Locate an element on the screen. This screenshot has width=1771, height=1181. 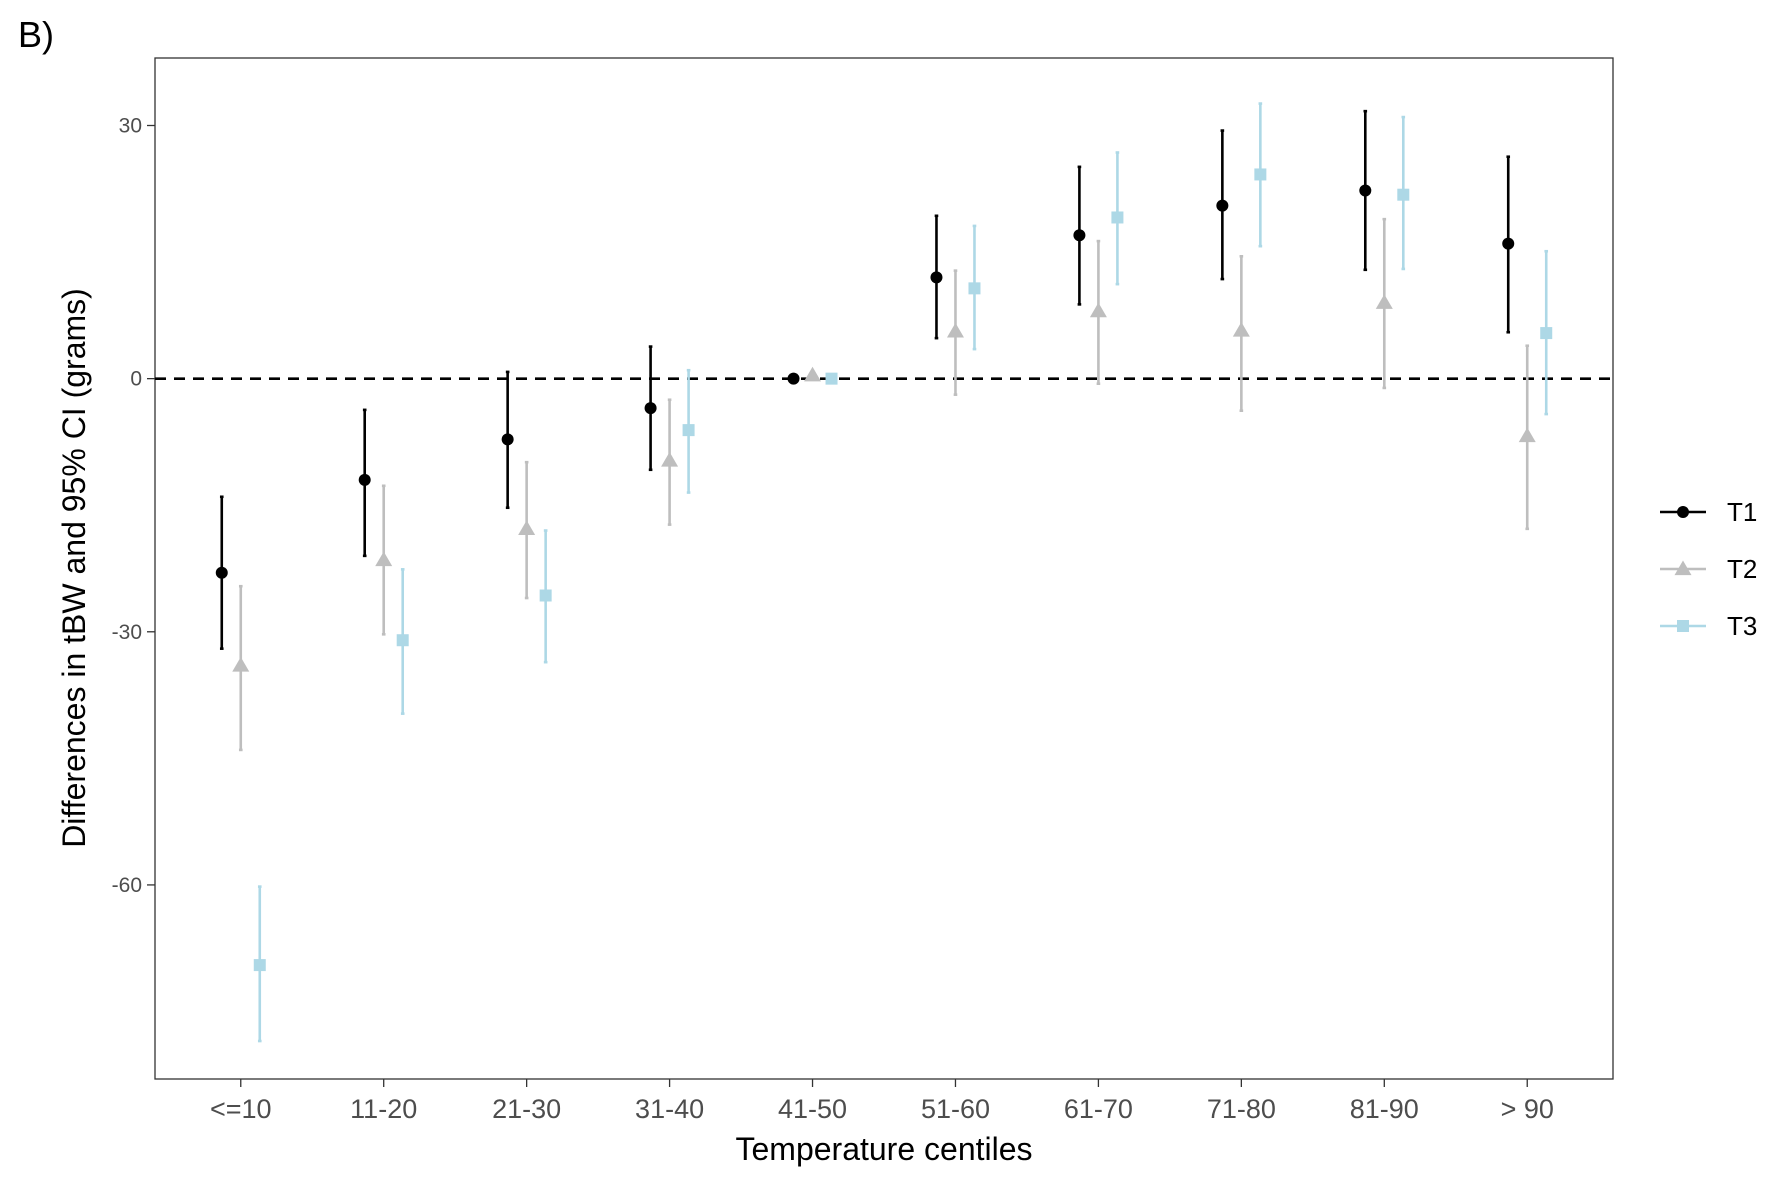
x-tick-label: 21-30 is located at coordinates (526, 1109).